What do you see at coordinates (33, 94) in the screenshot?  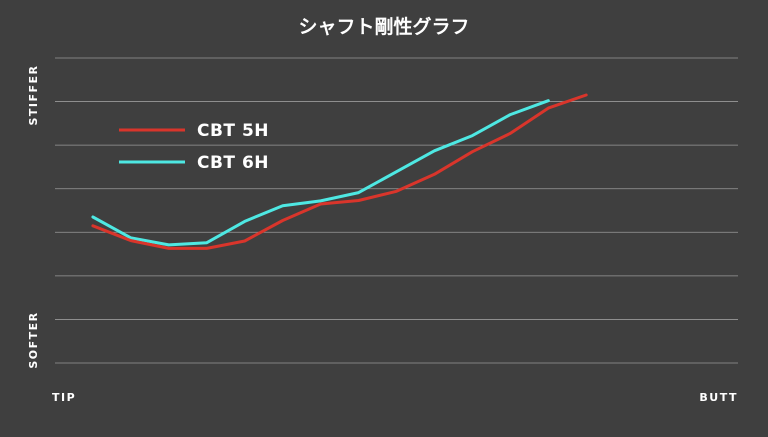 I see `y-label-stiffer: STIFFER` at bounding box center [33, 94].